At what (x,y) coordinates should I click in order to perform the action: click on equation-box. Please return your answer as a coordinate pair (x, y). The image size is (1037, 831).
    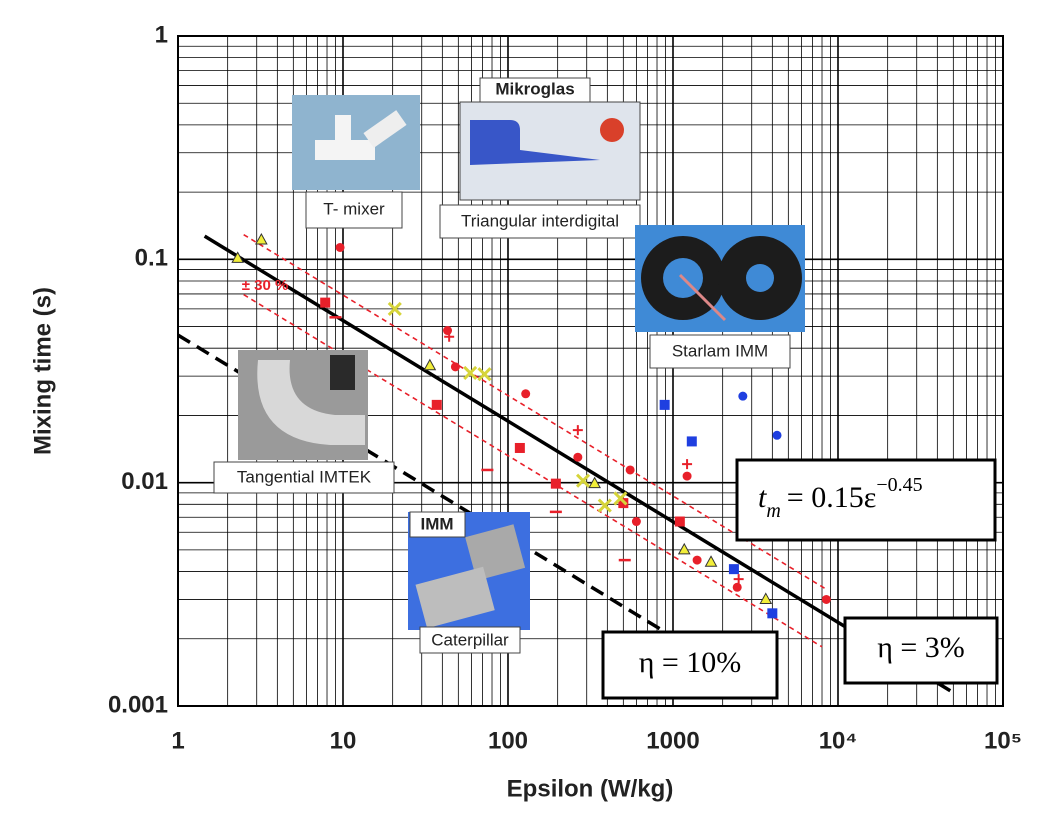
    Looking at the image, I should click on (866, 500).